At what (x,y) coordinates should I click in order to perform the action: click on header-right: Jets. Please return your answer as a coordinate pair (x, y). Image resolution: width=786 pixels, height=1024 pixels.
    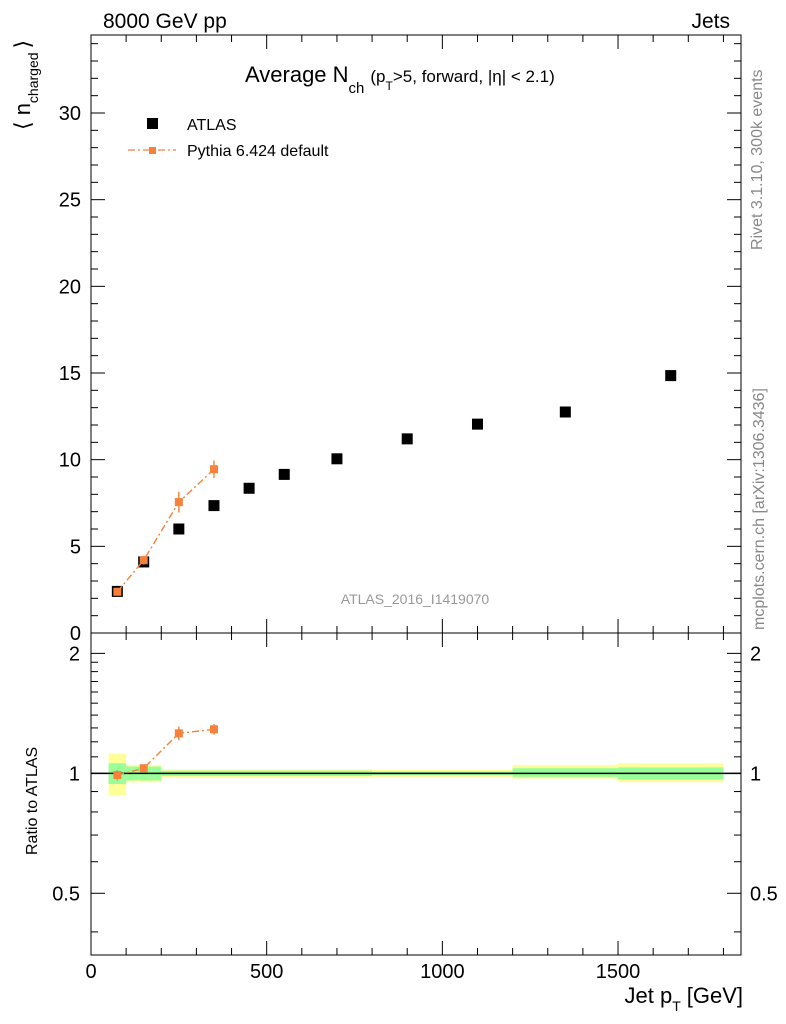
    Looking at the image, I should click on (710, 21).